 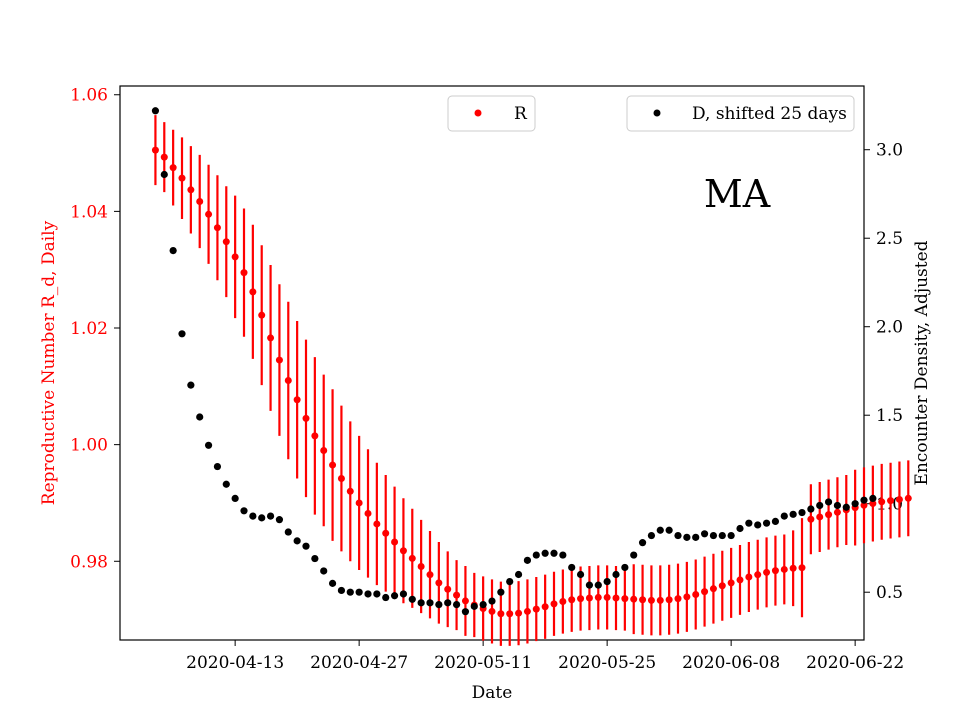 What do you see at coordinates (89, 562) in the screenshot?
I see `y-left-tick-label: 0.98` at bounding box center [89, 562].